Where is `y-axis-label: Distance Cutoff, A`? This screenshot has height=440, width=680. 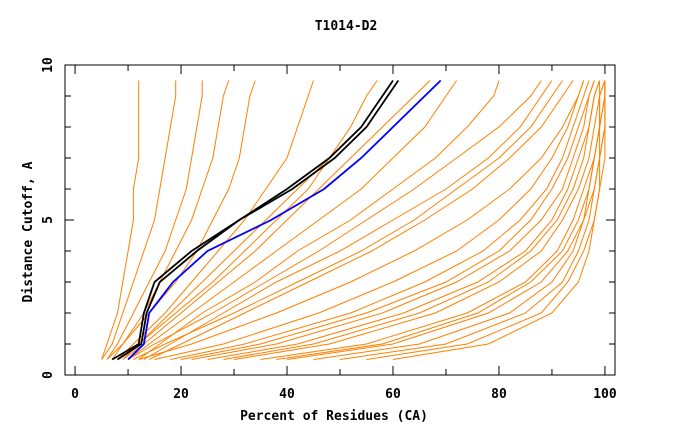
y-axis-label: Distance Cutoff, A is located at coordinates (28, 231).